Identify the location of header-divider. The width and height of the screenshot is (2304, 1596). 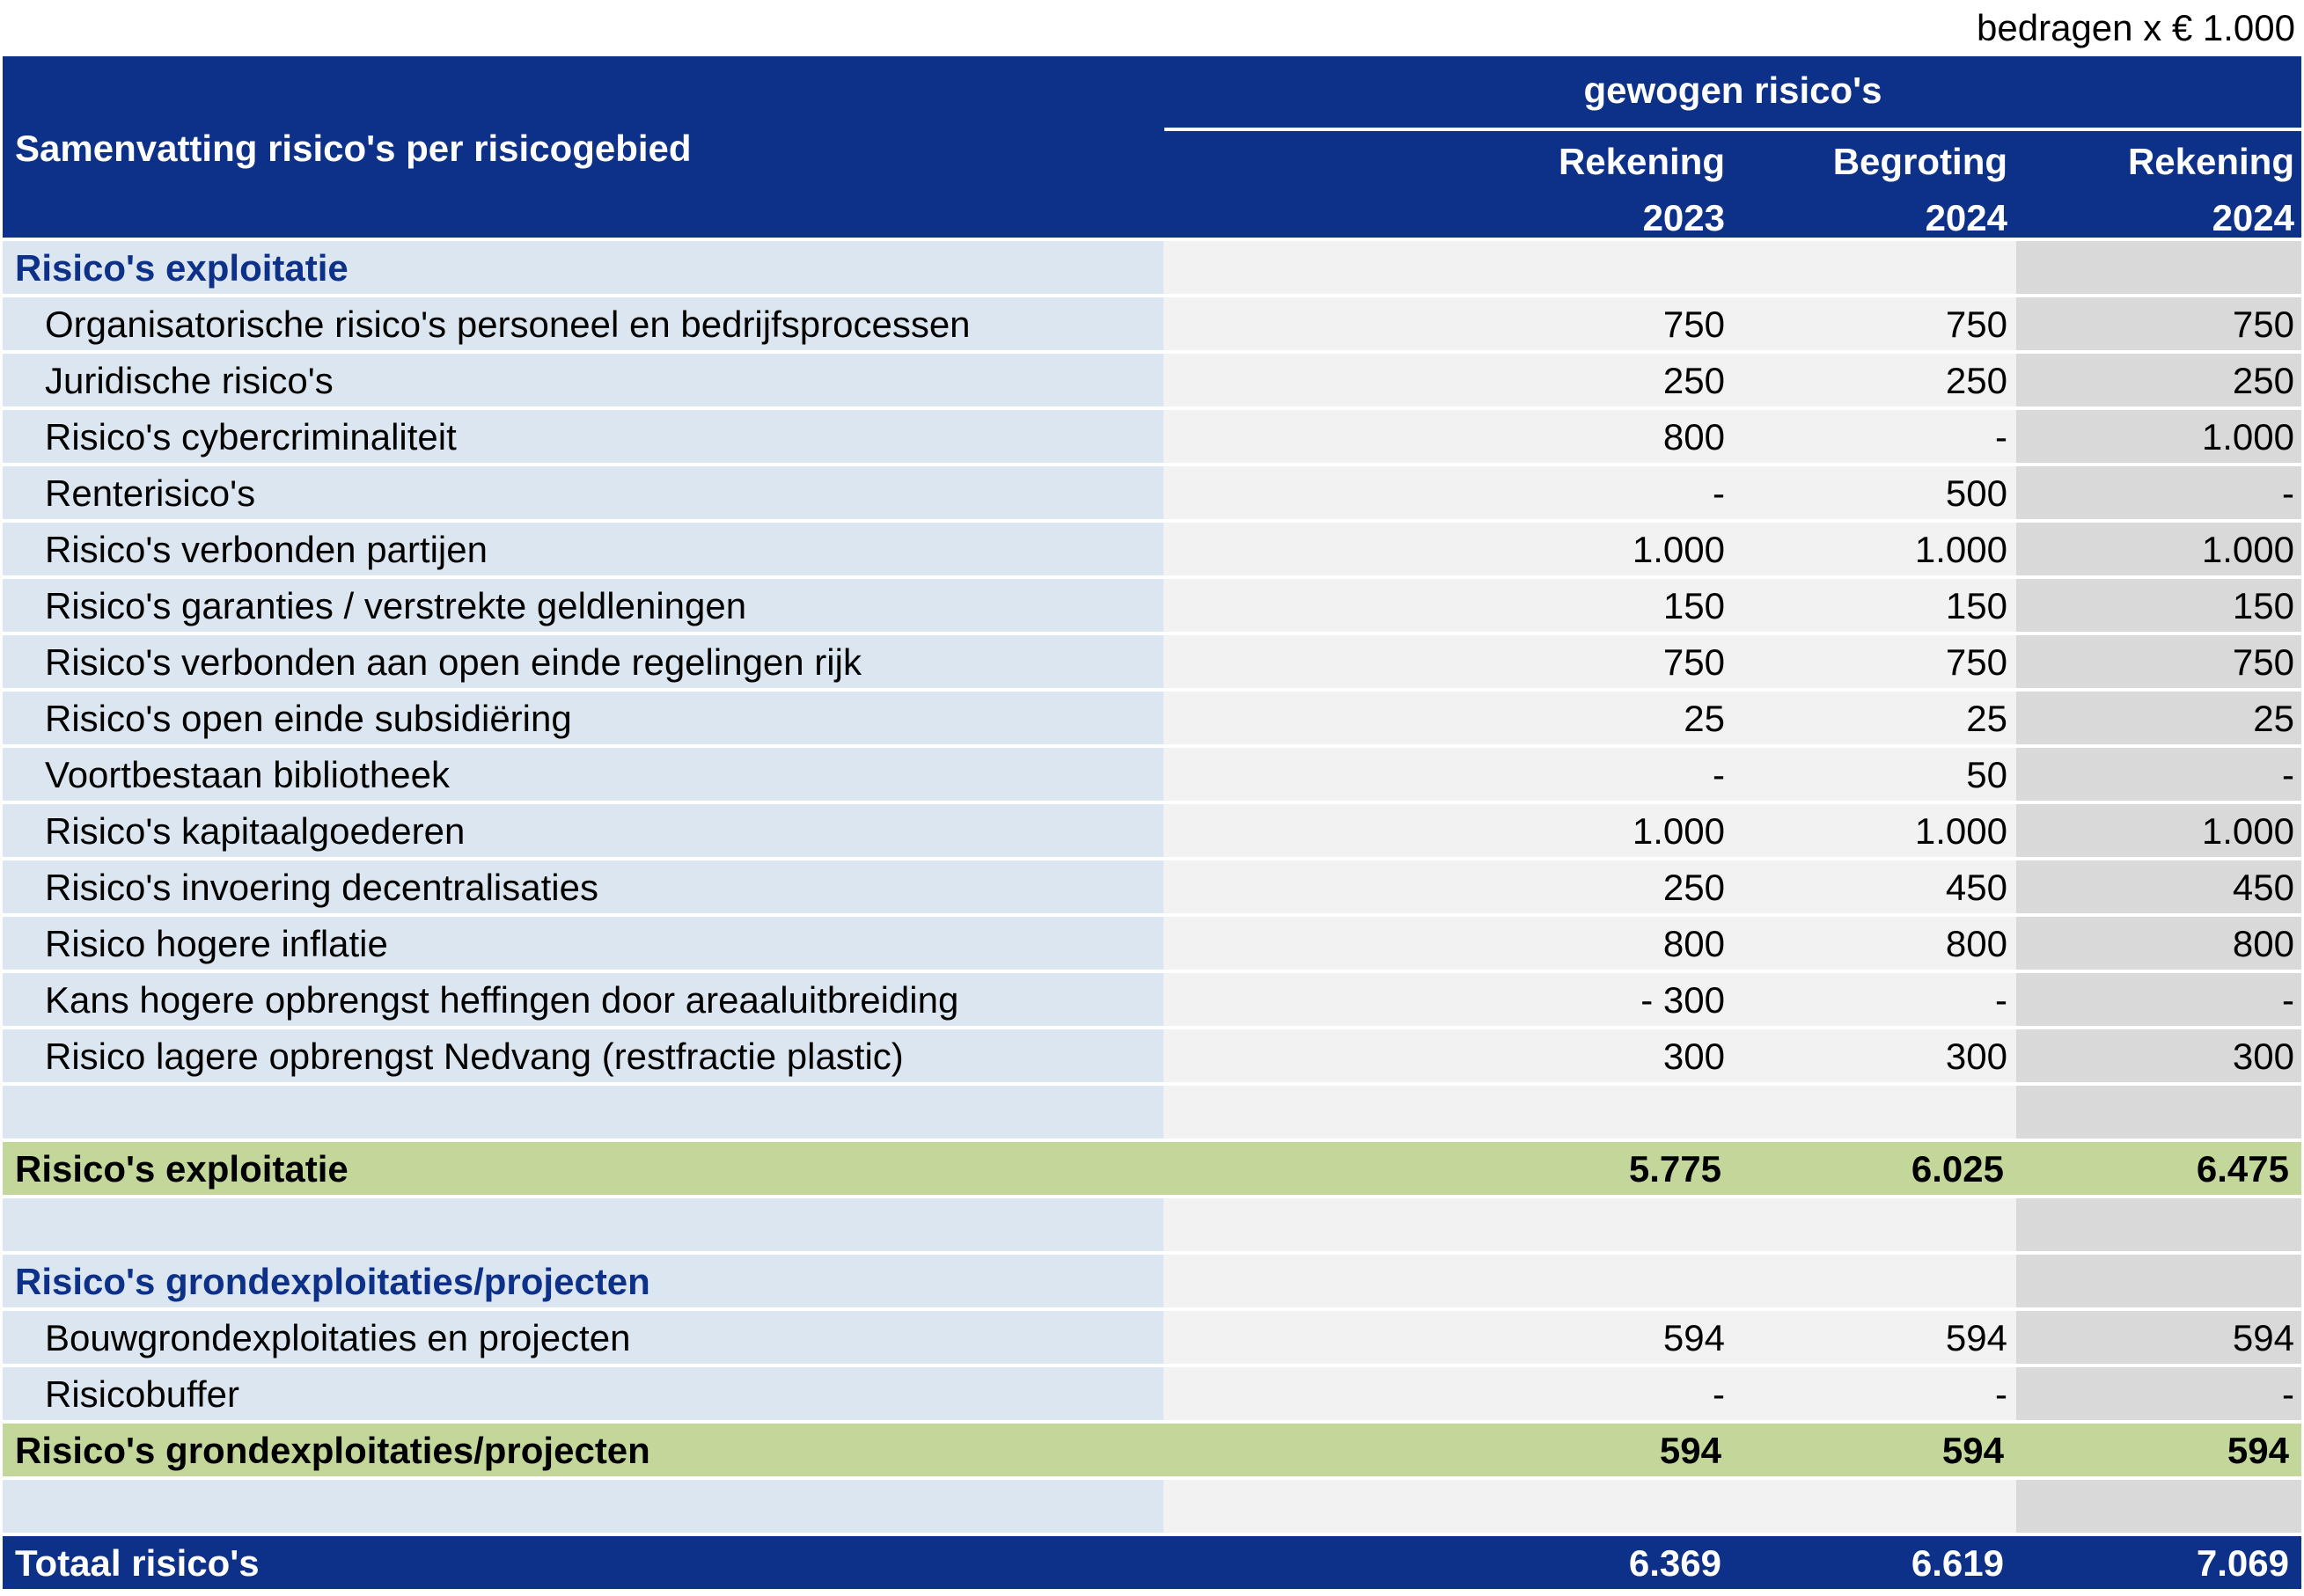
(1733, 129).